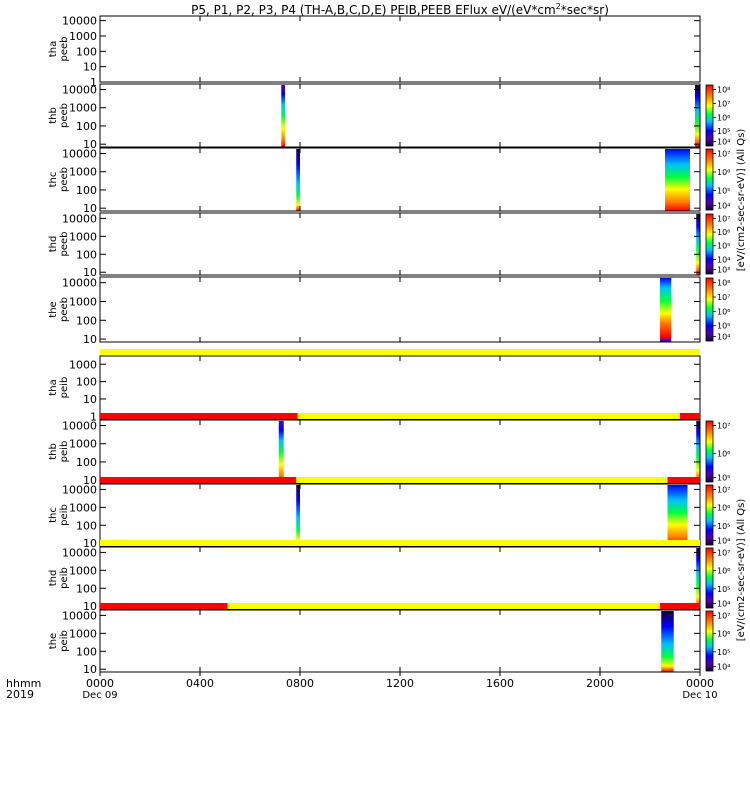  I want to click on ion-colorbar-label: [eV/(cm2-sec-sr-eV)] (All Qs), so click(741, 570).